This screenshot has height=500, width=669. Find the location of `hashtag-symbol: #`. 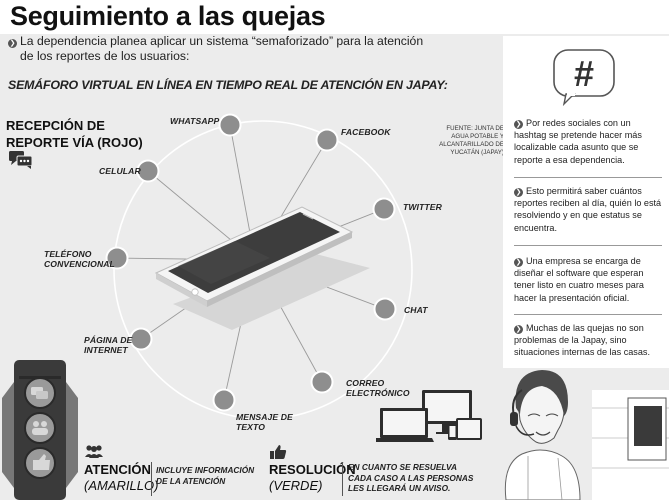

hashtag-symbol: # is located at coordinates (584, 73).